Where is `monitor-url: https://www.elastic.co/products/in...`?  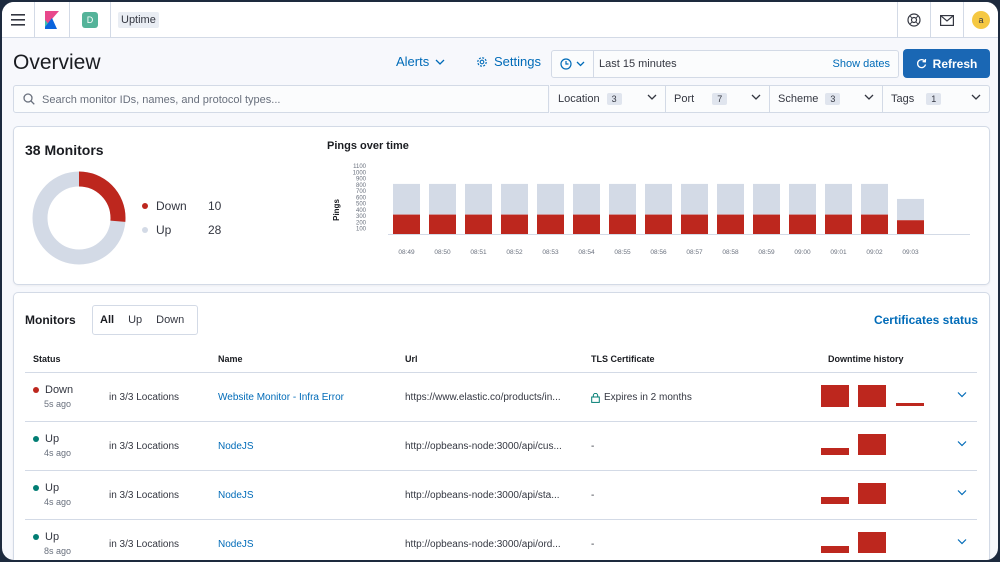
monitor-url: https://www.elastic.co/products/in... is located at coordinates (483, 397).